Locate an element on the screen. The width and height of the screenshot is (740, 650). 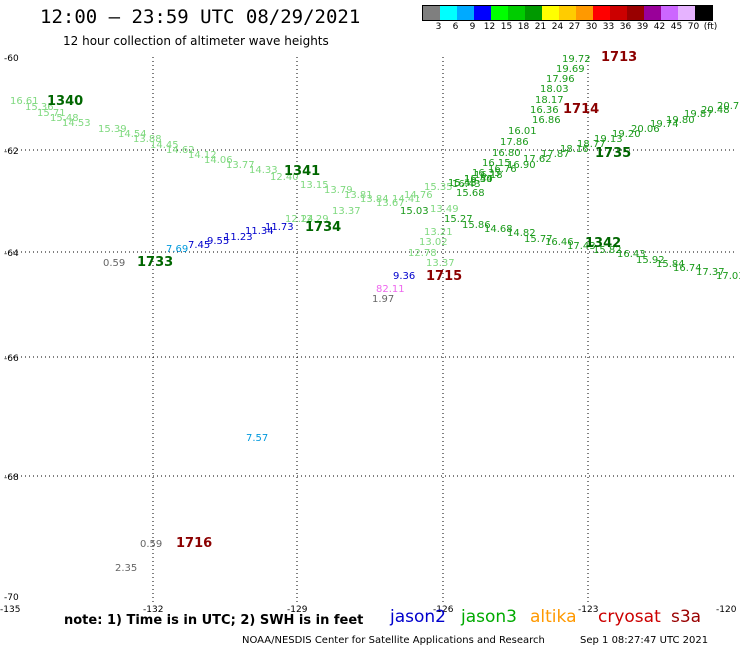
swh-value: 15.35 is located at coordinates (438, 187).